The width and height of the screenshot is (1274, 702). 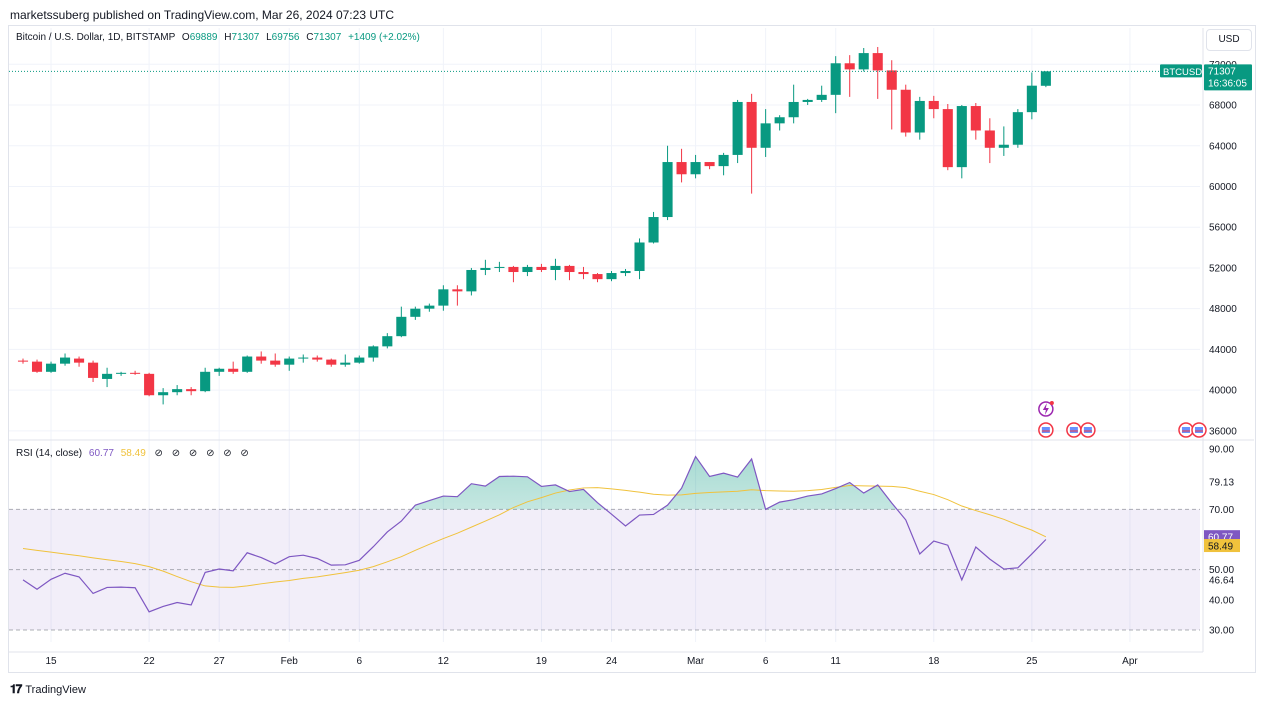 What do you see at coordinates (1221, 450) in the screenshot?
I see `rsi-tick-label: 90.00` at bounding box center [1221, 450].